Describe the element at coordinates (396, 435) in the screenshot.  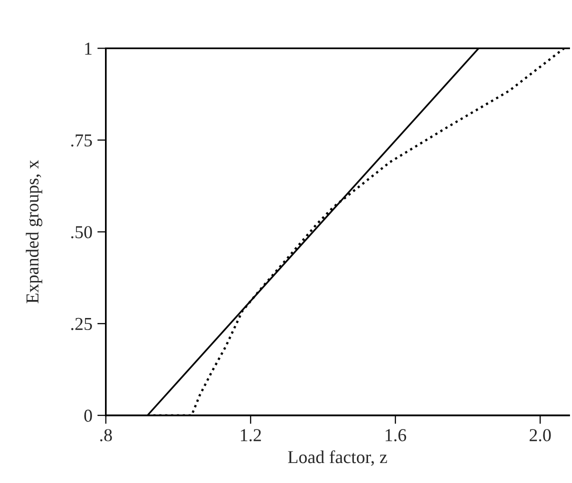
I see `x-tick-label: 1.6` at that location.